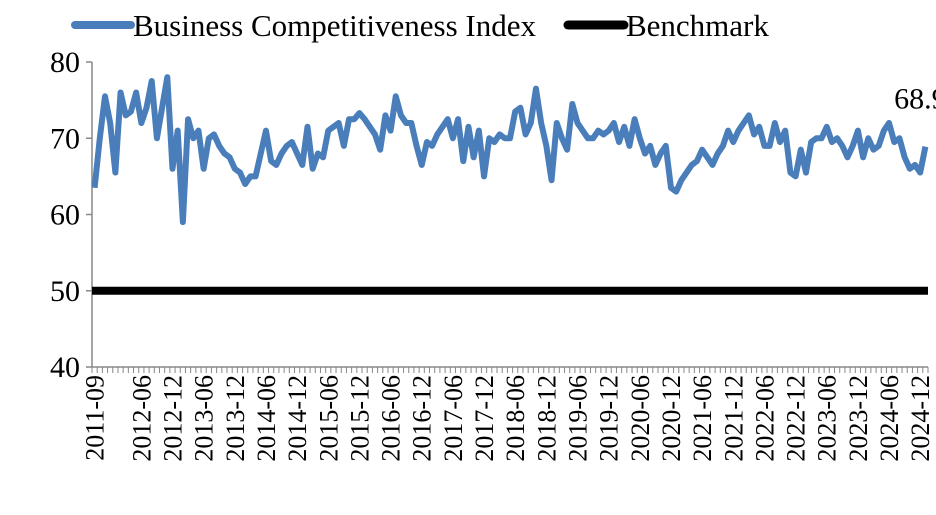 This screenshot has width=936, height=515. Describe the element at coordinates (422, 418) in the screenshot. I see `x-tick-label: 2016-12` at that location.